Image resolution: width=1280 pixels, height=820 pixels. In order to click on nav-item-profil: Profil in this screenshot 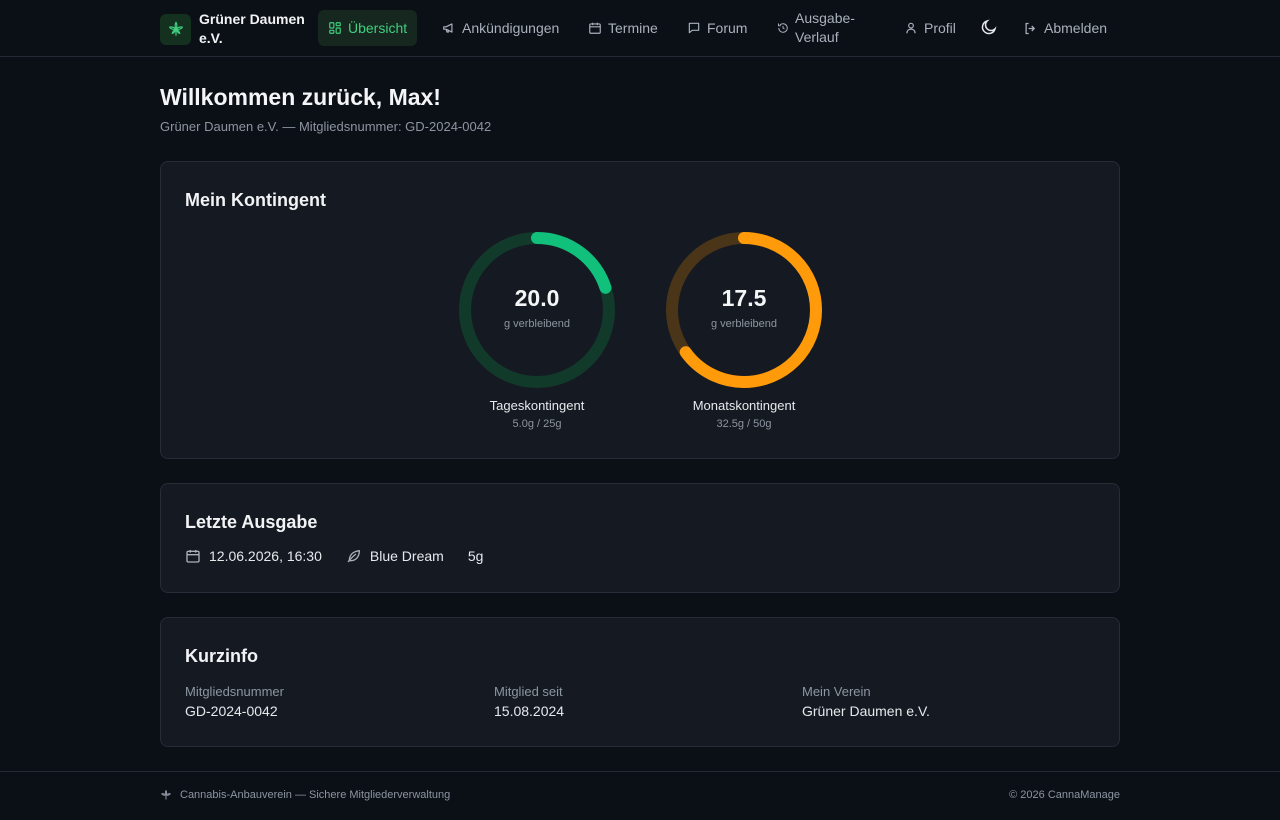, I will do `click(930, 28)`.